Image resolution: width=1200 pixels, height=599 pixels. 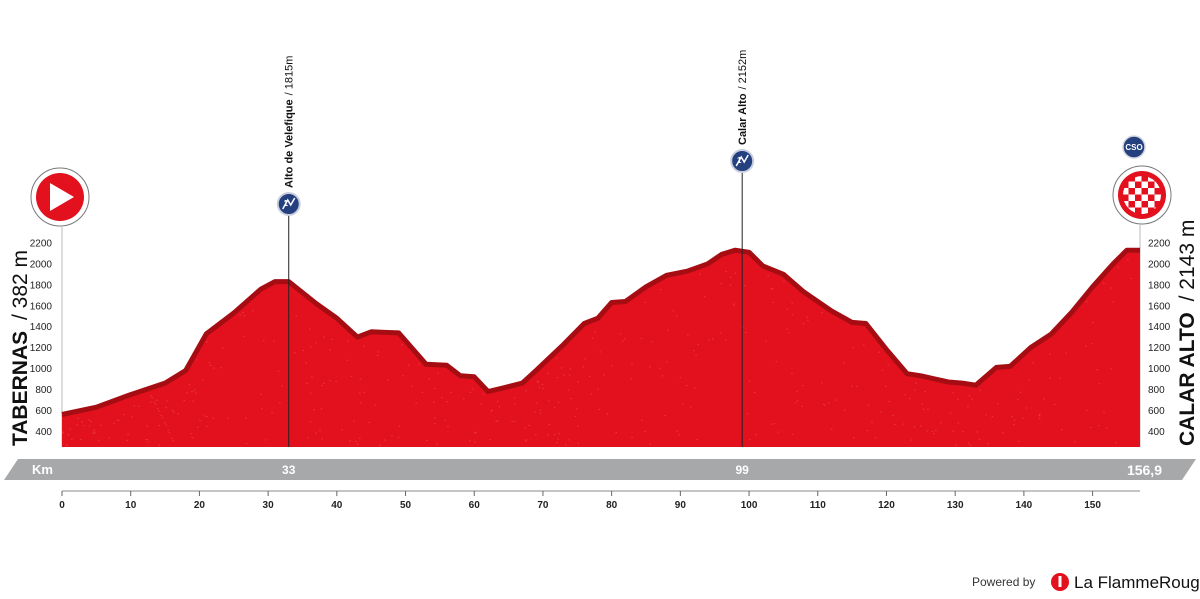 What do you see at coordinates (269, 505) in the screenshot?
I see `x-tick-label: 30` at bounding box center [269, 505].